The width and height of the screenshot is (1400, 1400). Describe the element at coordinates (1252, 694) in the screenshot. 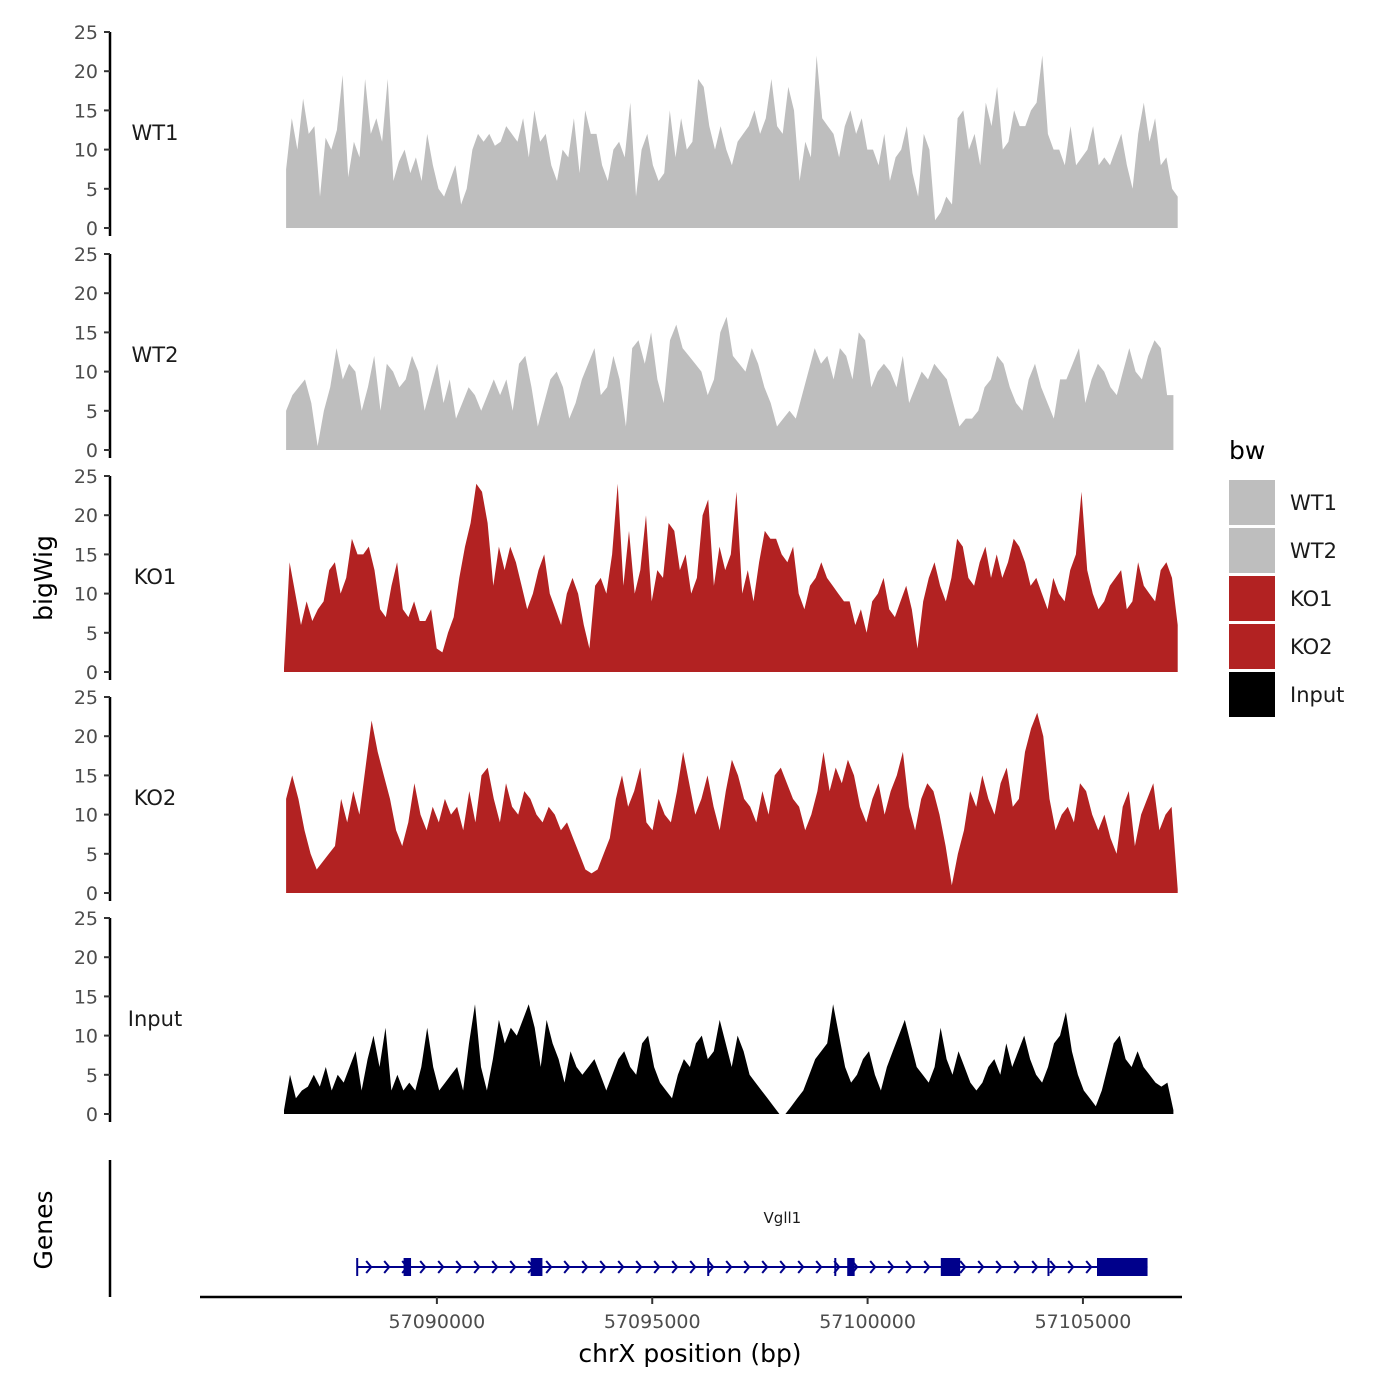

I see `legend-swatch-input` at that location.